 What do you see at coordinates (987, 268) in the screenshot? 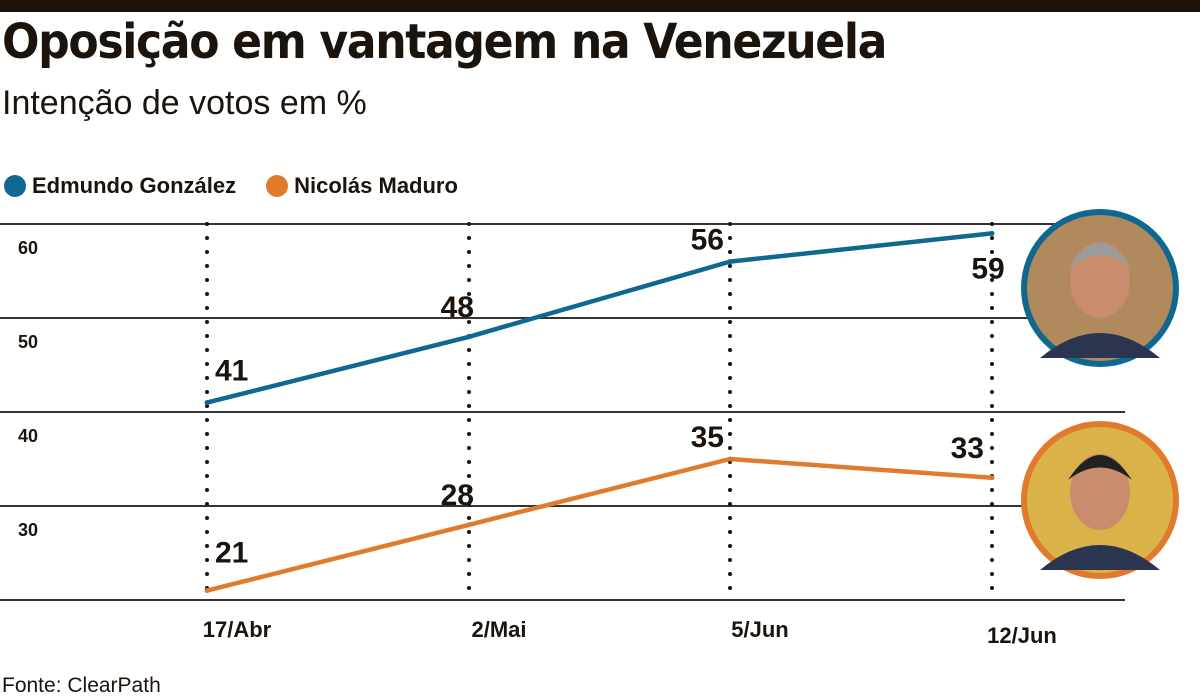
I see `data-label: 59` at bounding box center [987, 268].